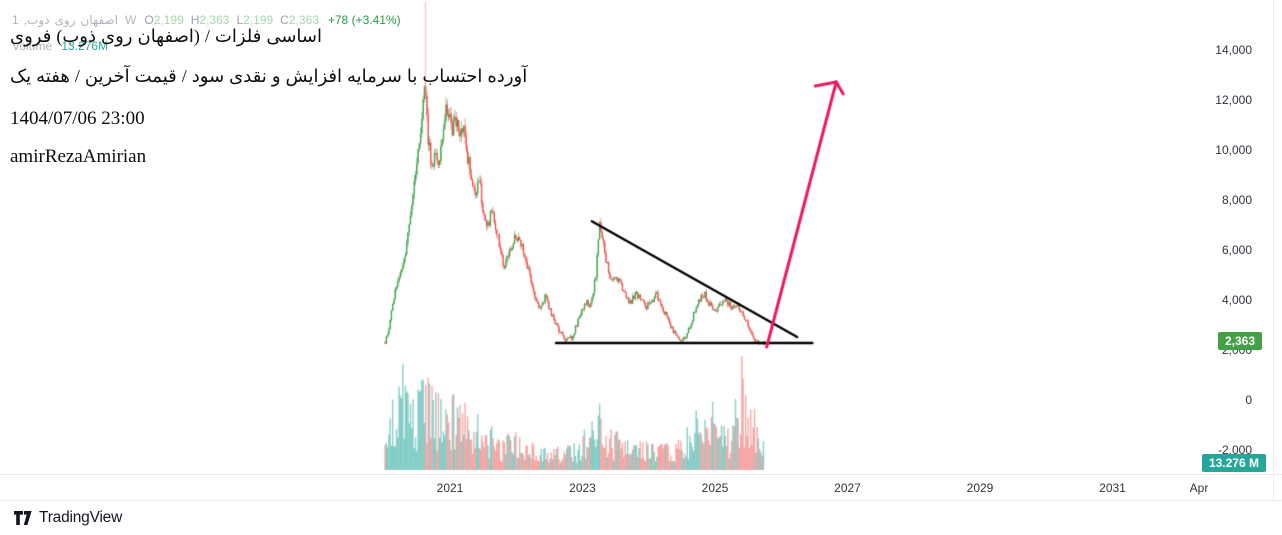 Image resolution: width=1282 pixels, height=535 pixels. What do you see at coordinates (164, 19) in the screenshot?
I see `ohlc-pair: O2,199` at bounding box center [164, 19].